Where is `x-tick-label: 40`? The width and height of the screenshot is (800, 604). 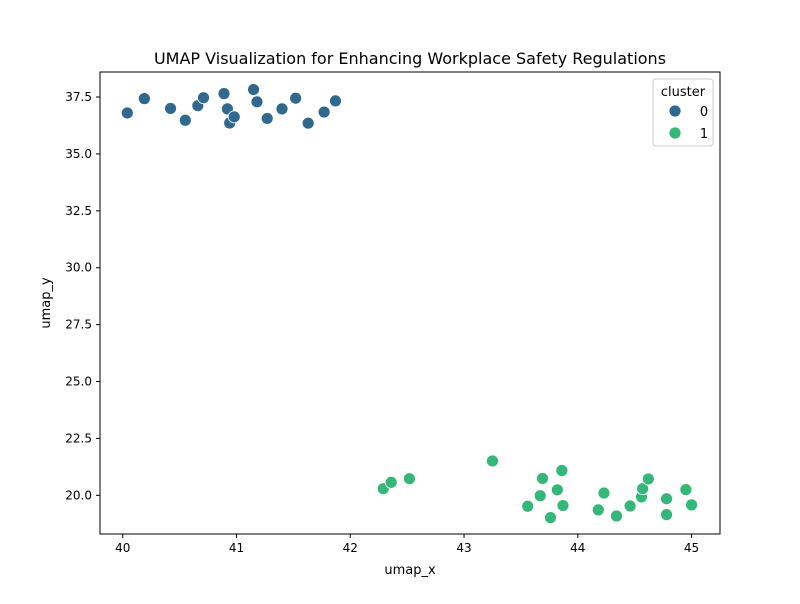 x-tick-label: 40 is located at coordinates (122, 548).